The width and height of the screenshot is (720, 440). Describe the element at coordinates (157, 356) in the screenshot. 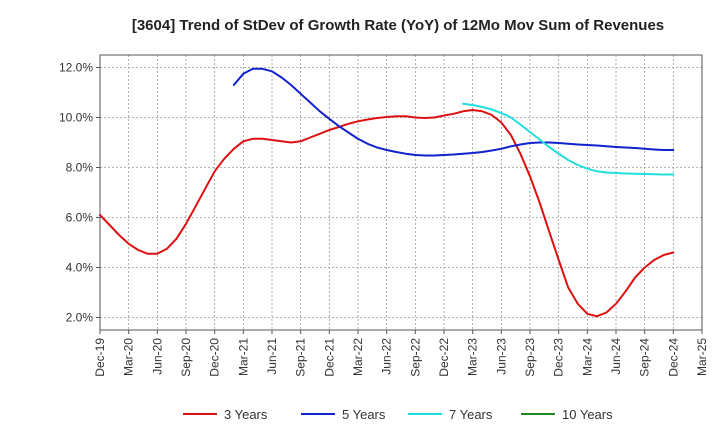

I see `x-tick-label: Jun-20` at that location.